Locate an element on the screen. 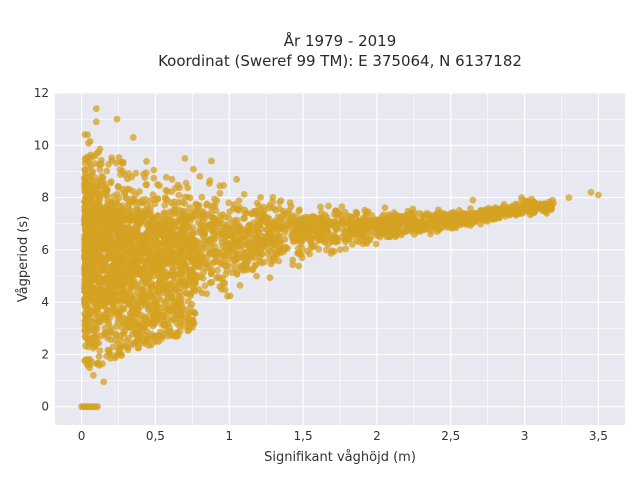  y-tick-label: 12 is located at coordinates (41, 93).